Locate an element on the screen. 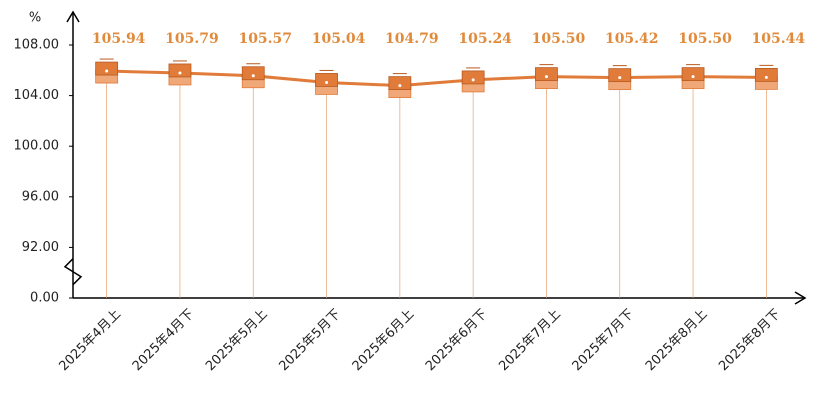 The width and height of the screenshot is (819, 406). axis-break is located at coordinates (73, 272).